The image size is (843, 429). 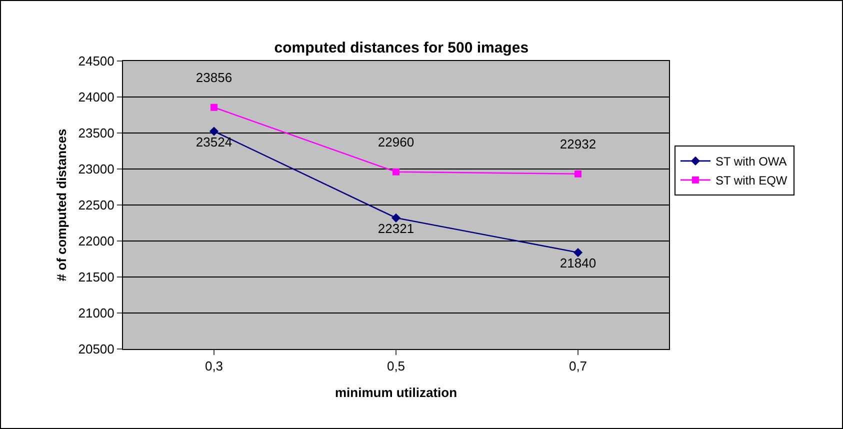 What do you see at coordinates (401, 47) in the screenshot?
I see `chart-title: computed distances for 500 images` at bounding box center [401, 47].